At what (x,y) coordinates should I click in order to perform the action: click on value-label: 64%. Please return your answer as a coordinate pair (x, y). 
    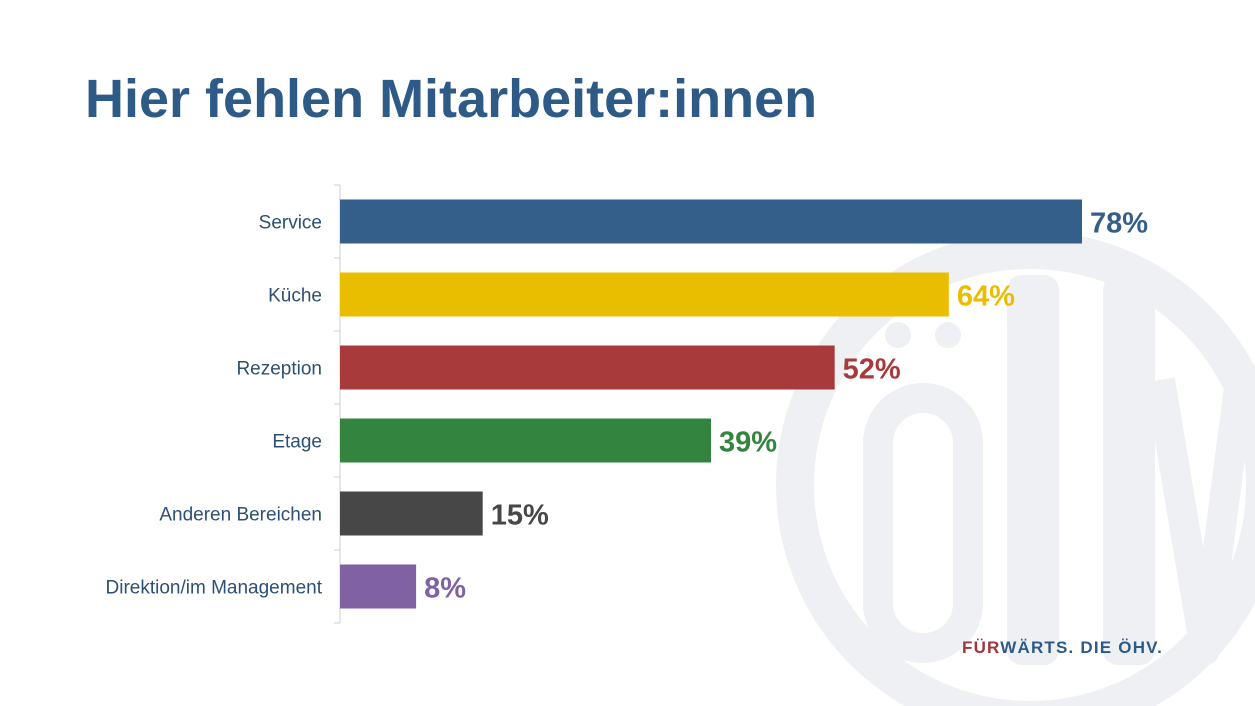
    Looking at the image, I should click on (986, 297).